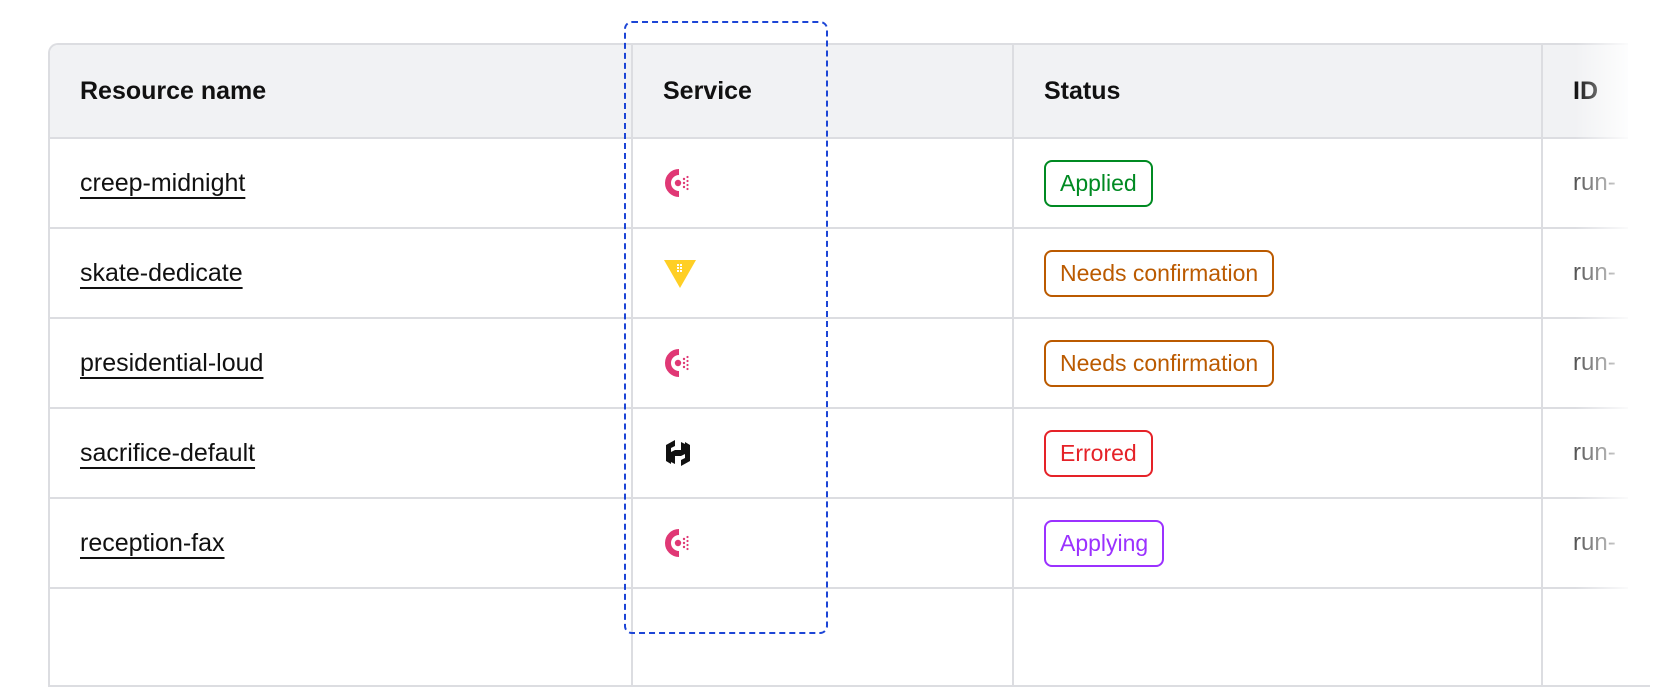 This screenshot has width=1672, height=687. I want to click on table-header: Resource name Service Status ID, so click(850, 92).